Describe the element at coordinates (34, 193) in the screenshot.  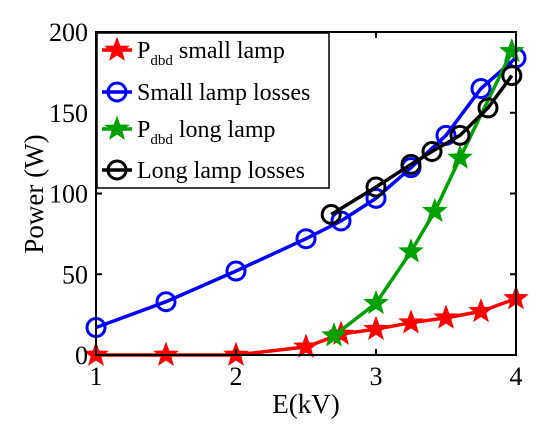
I see `y-axis-label: Power (W)` at that location.